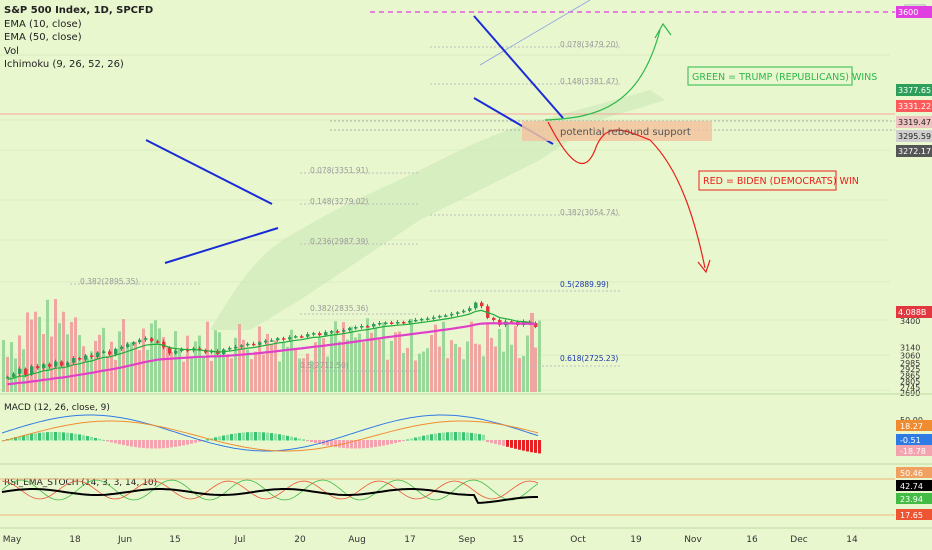 The width and height of the screenshot is (932, 550). Describe the element at coordinates (625, 132) in the screenshot. I see `rebound-support-label: potential rebound support` at that location.